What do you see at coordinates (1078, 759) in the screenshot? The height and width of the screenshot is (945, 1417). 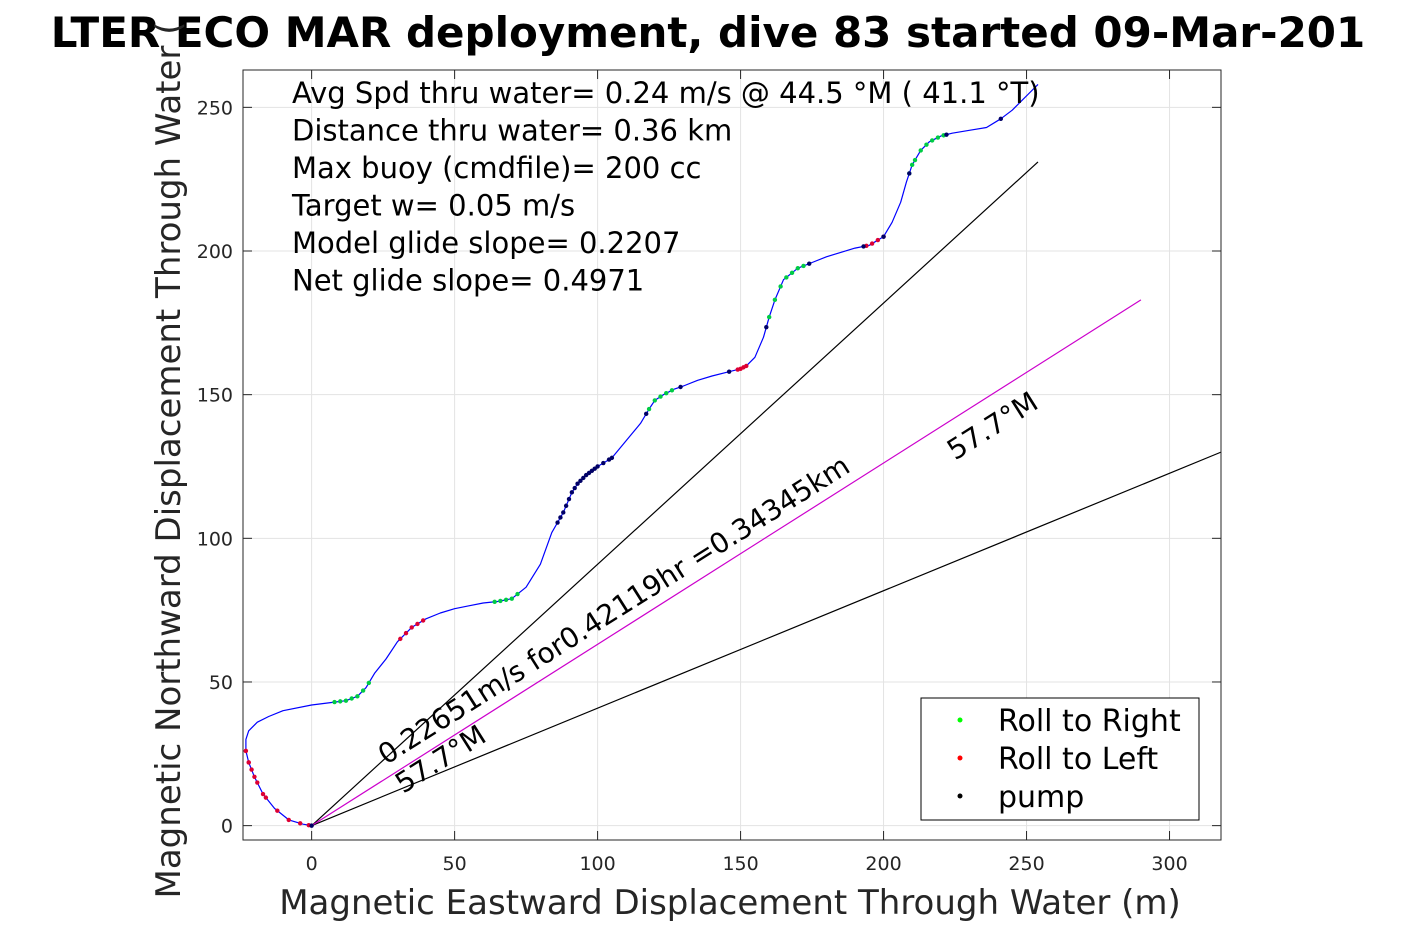 I see `legend-label: Roll to Left` at bounding box center [1078, 759].